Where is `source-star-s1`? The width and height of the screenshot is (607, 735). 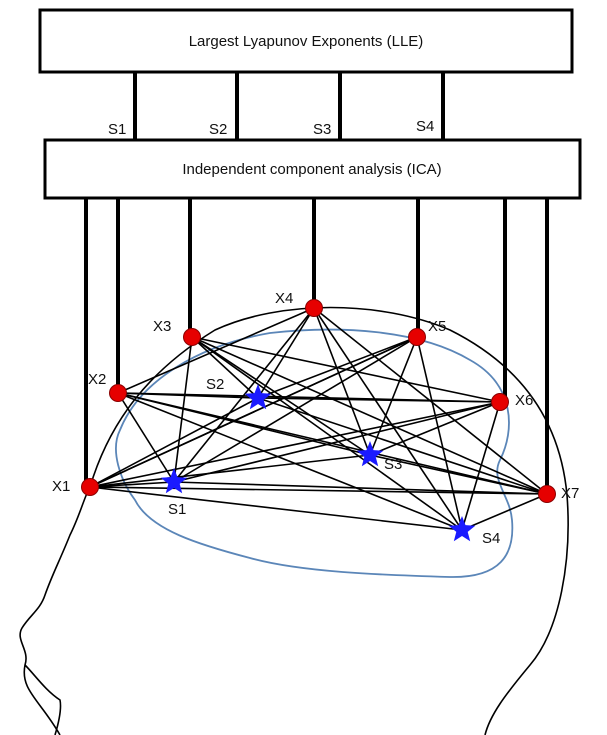 source-star-s1 is located at coordinates (174, 481).